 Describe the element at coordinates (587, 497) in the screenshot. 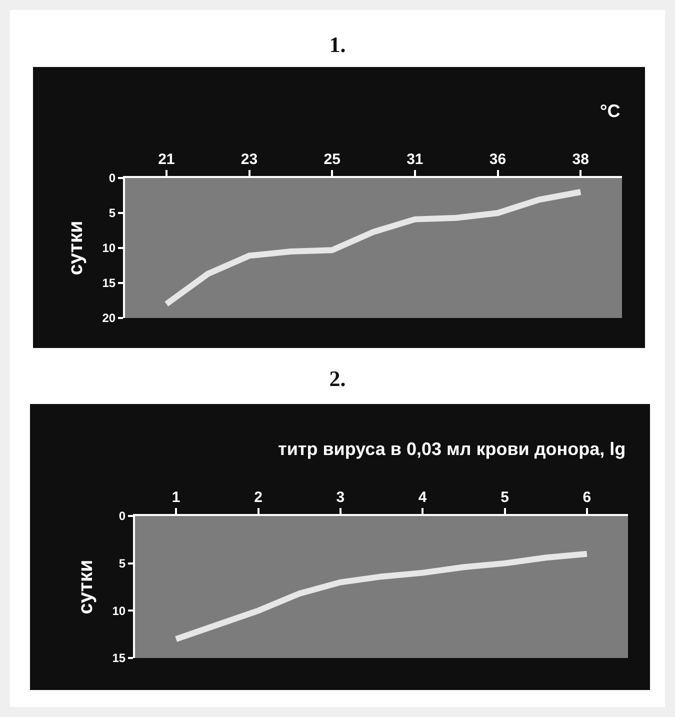

I see `x-tick-label: 6` at that location.